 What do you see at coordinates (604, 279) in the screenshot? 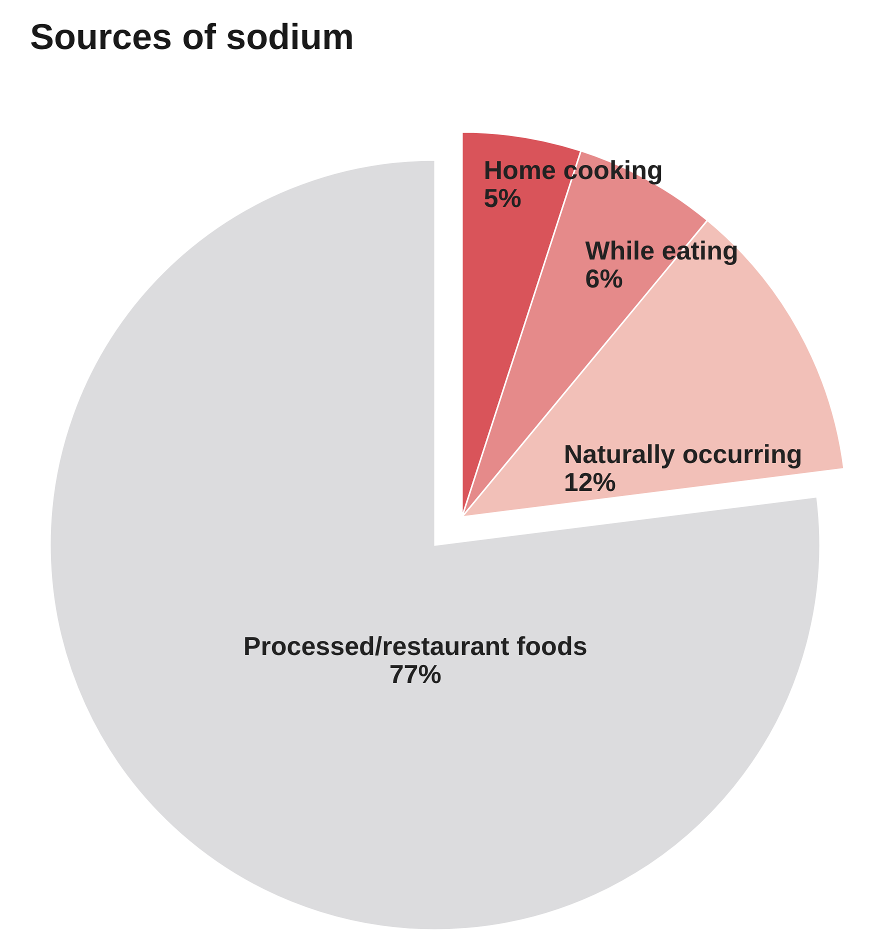
I see `data-label: 6%` at bounding box center [604, 279].